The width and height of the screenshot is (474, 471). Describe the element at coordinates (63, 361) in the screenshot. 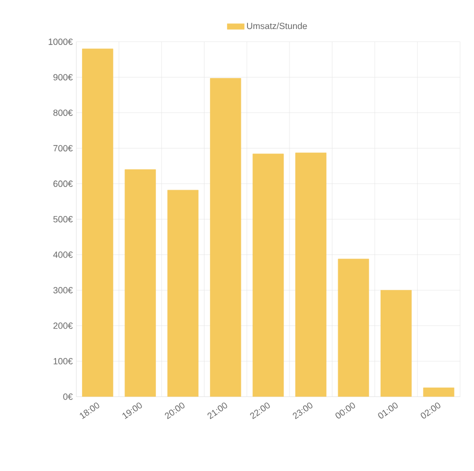

I see `y-tick-label: 100€` at that location.